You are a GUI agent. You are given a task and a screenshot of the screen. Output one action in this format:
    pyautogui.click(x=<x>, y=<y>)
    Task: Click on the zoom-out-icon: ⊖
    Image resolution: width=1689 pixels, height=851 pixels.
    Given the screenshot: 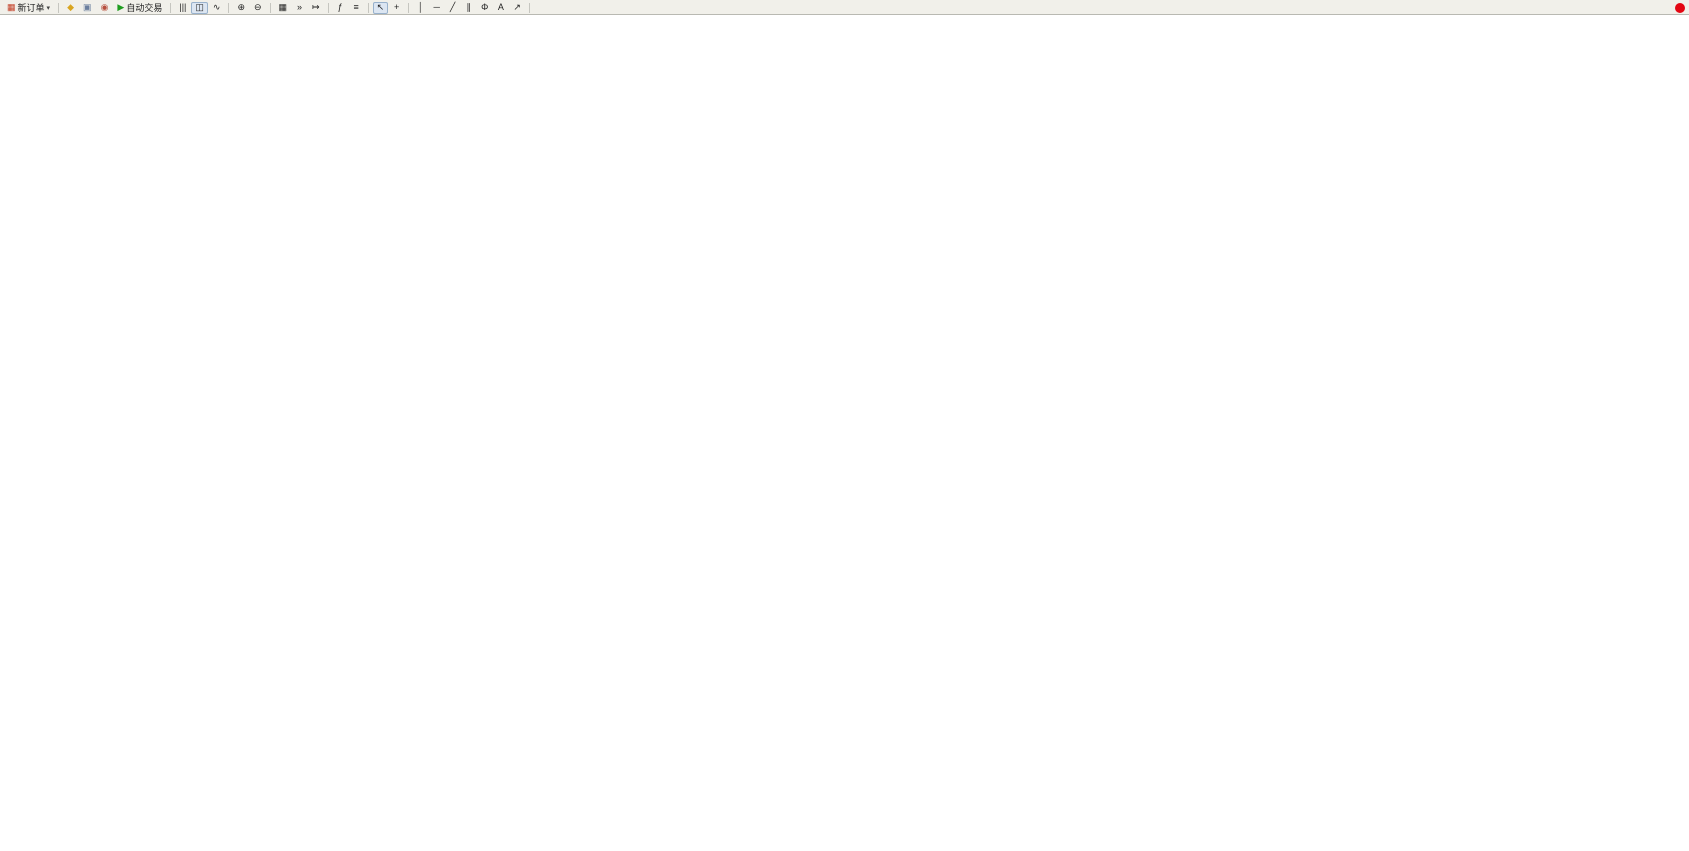 What is the action you would take?
    pyautogui.click(x=257, y=7)
    